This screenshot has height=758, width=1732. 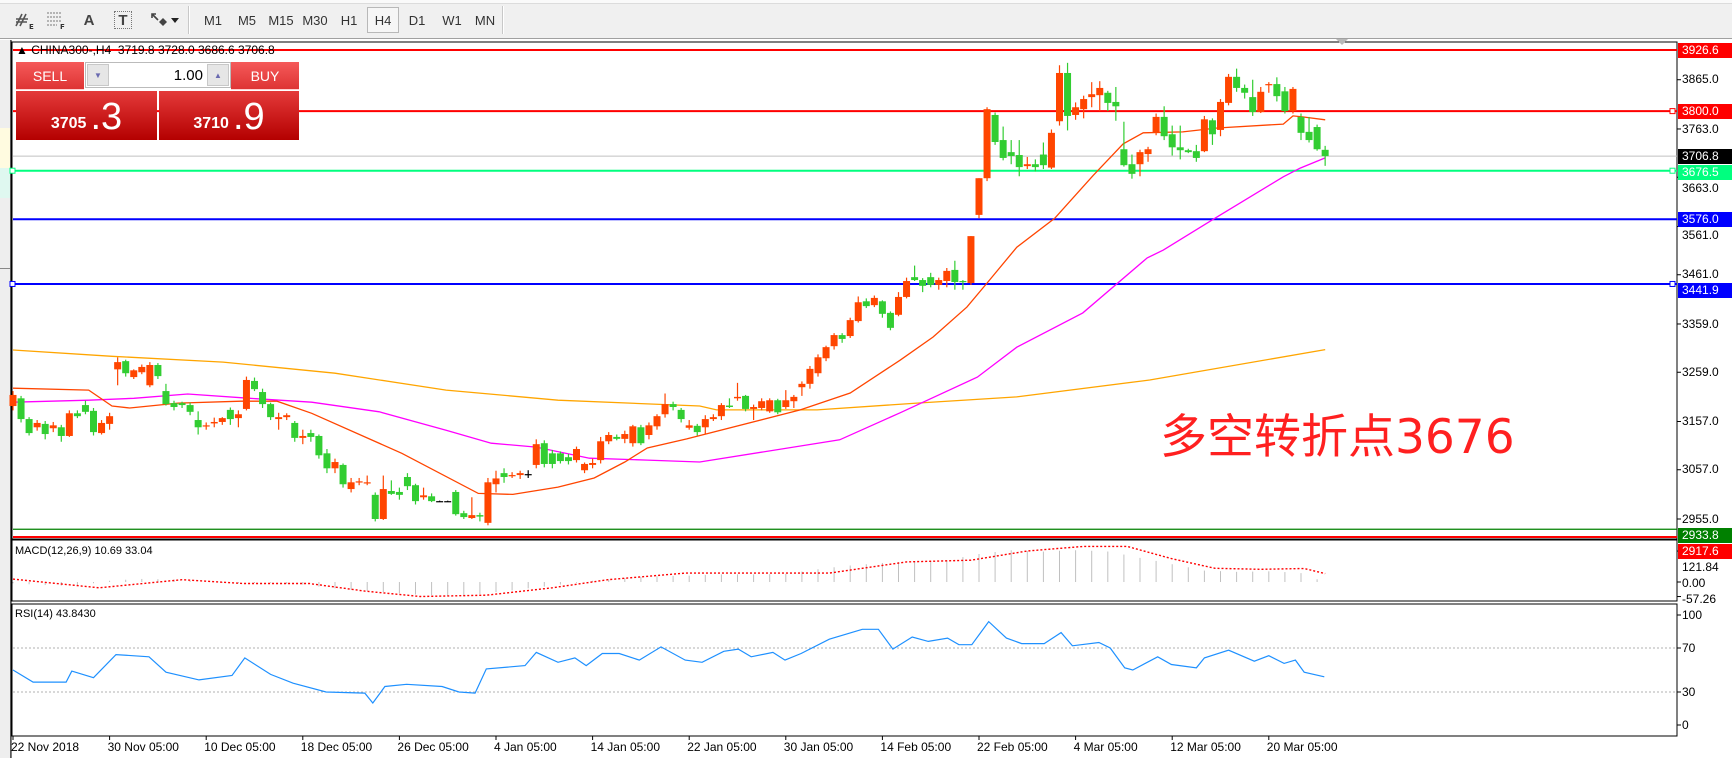 What do you see at coordinates (89, 20) in the screenshot?
I see `text-a-icon: A` at bounding box center [89, 20].